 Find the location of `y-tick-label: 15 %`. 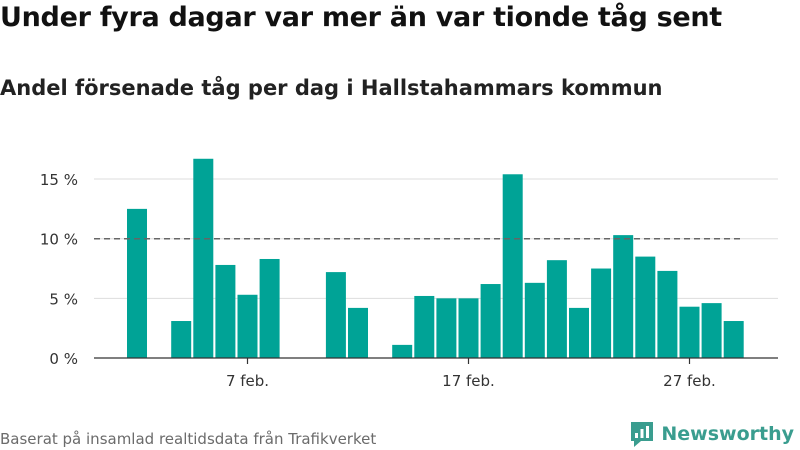

y-tick-label: 15 % is located at coordinates (59, 180).